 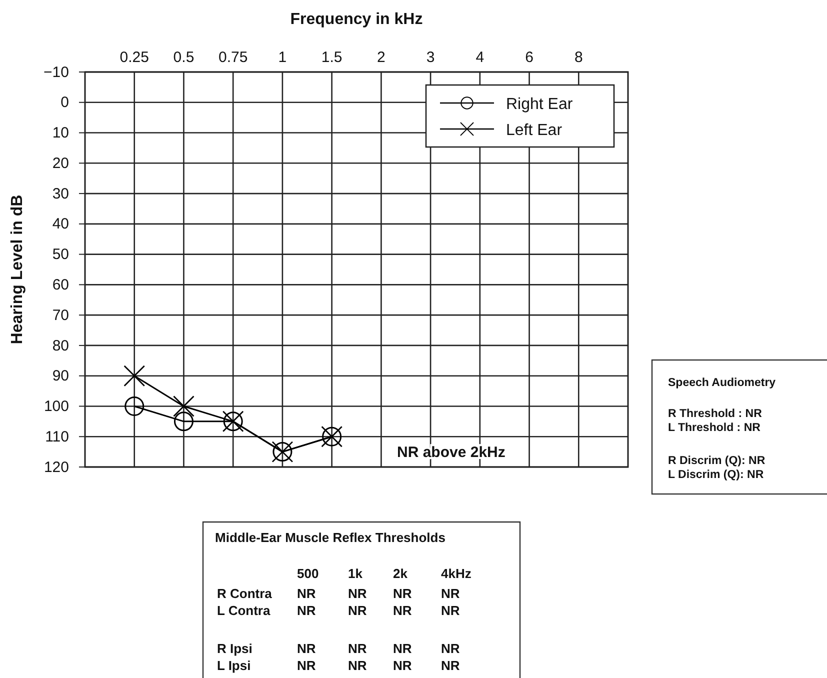 What do you see at coordinates (60, 376) in the screenshot?
I see `y-tick-label: 90` at bounding box center [60, 376].